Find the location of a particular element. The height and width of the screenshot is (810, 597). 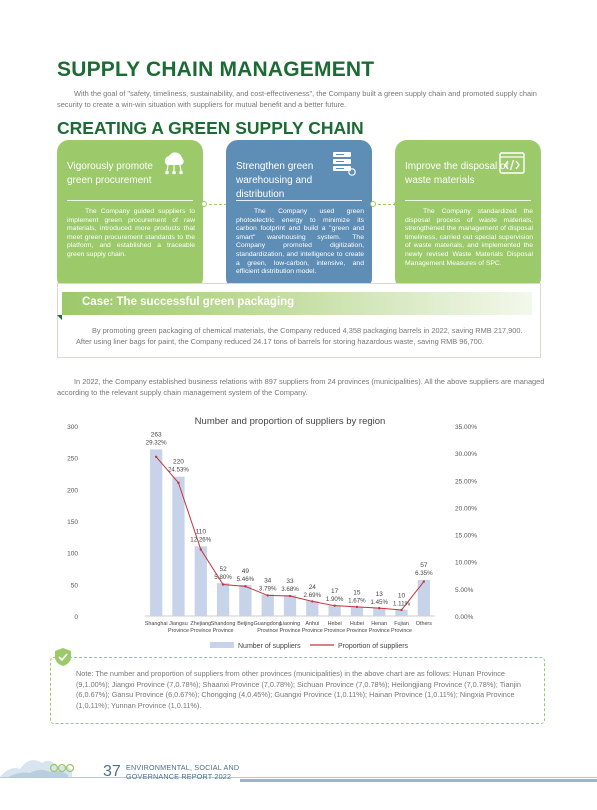

x-axis-category-label: Jiangsu is located at coordinates (178, 624).